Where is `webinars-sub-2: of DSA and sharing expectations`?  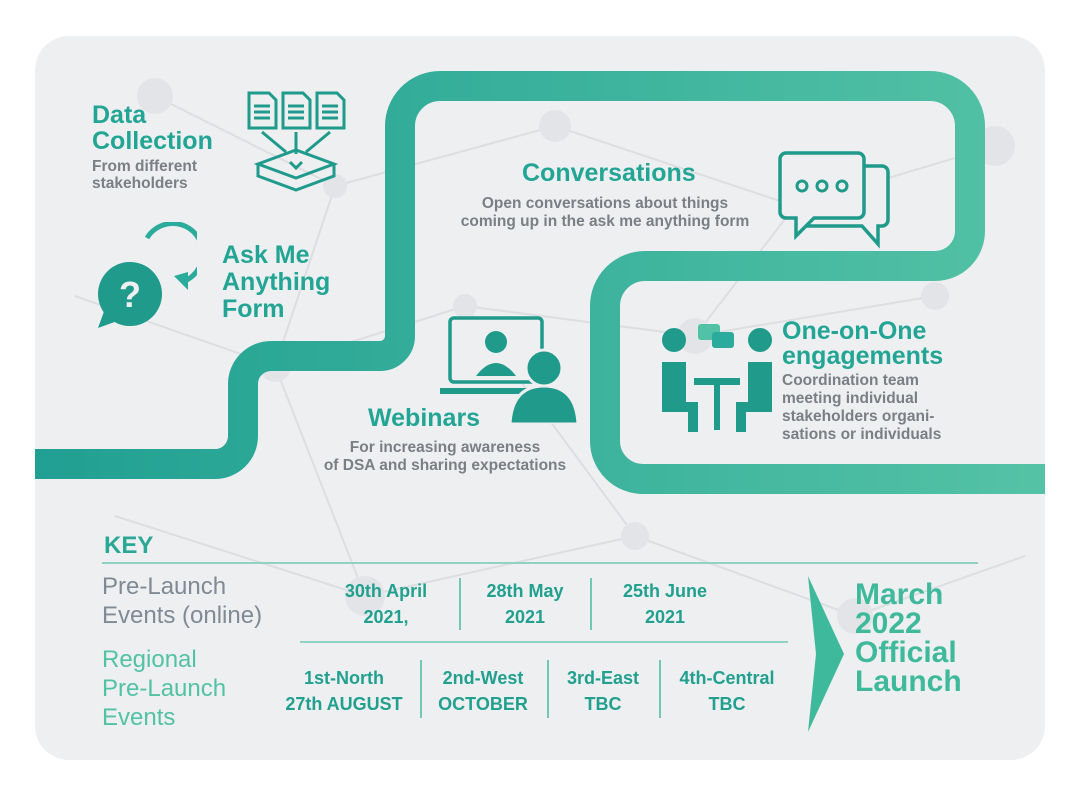
webinars-sub-2: of DSA and sharing expectations is located at coordinates (445, 465).